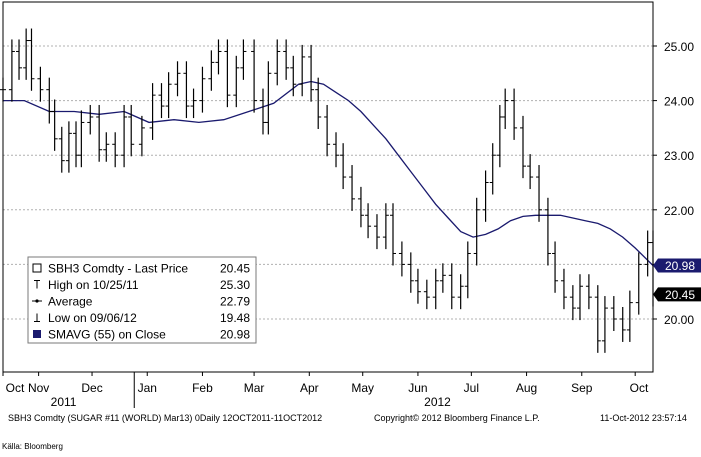  Describe the element at coordinates (437, 402) in the screenshot. I see `x-year-label: 2012` at that location.